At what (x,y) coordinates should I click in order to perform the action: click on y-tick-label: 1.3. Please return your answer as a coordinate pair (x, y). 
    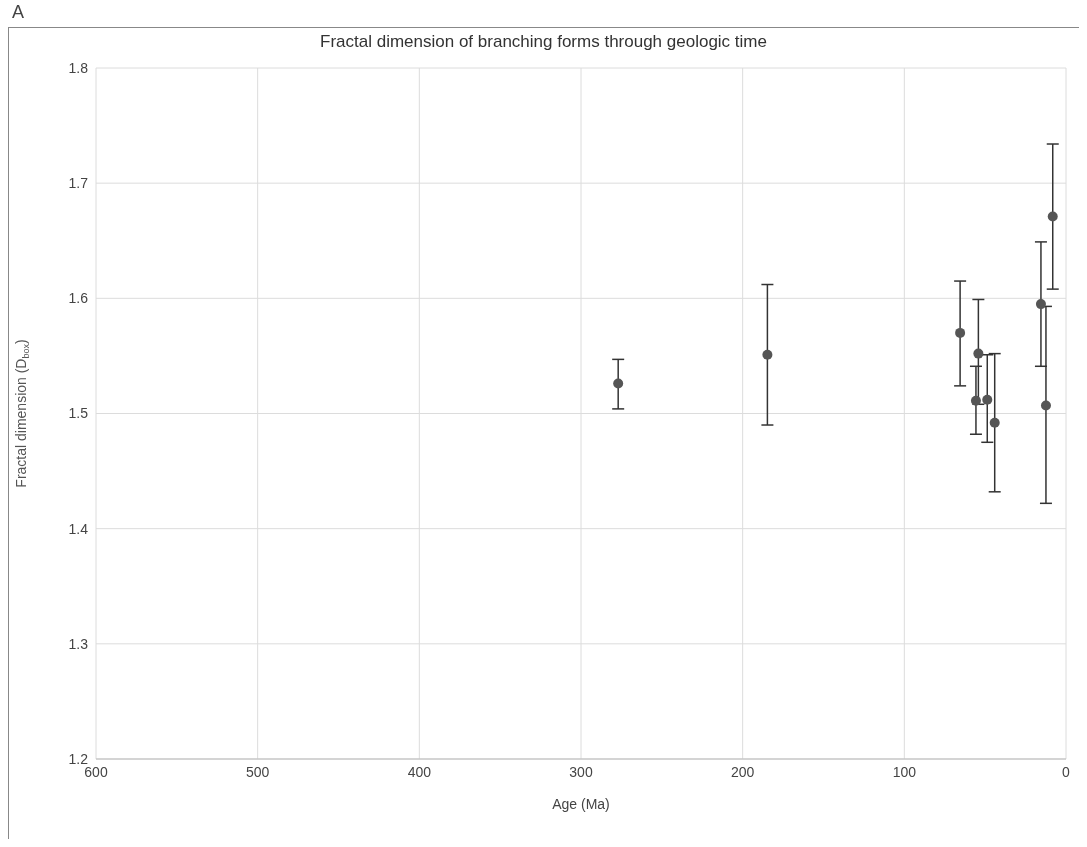
    Looking at the image, I should click on (78, 643).